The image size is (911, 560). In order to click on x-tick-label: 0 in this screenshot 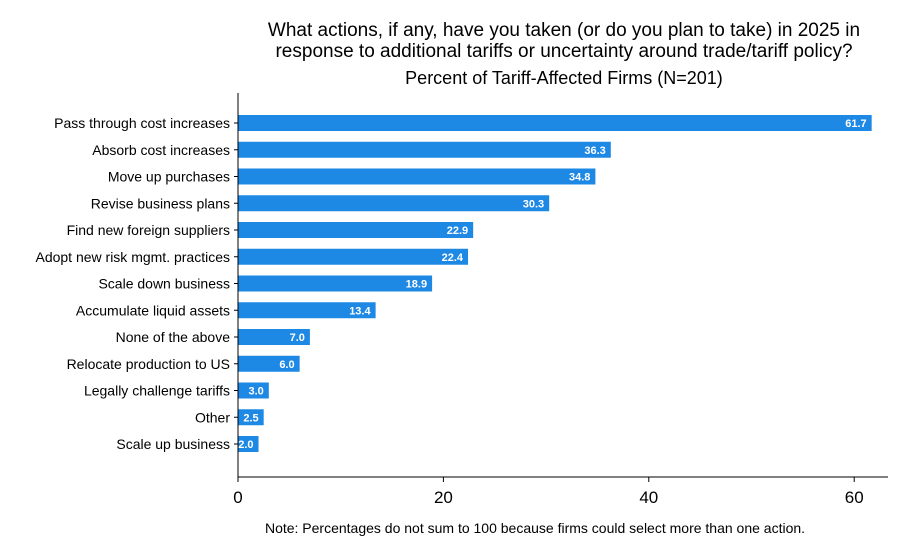, I will do `click(237, 497)`.